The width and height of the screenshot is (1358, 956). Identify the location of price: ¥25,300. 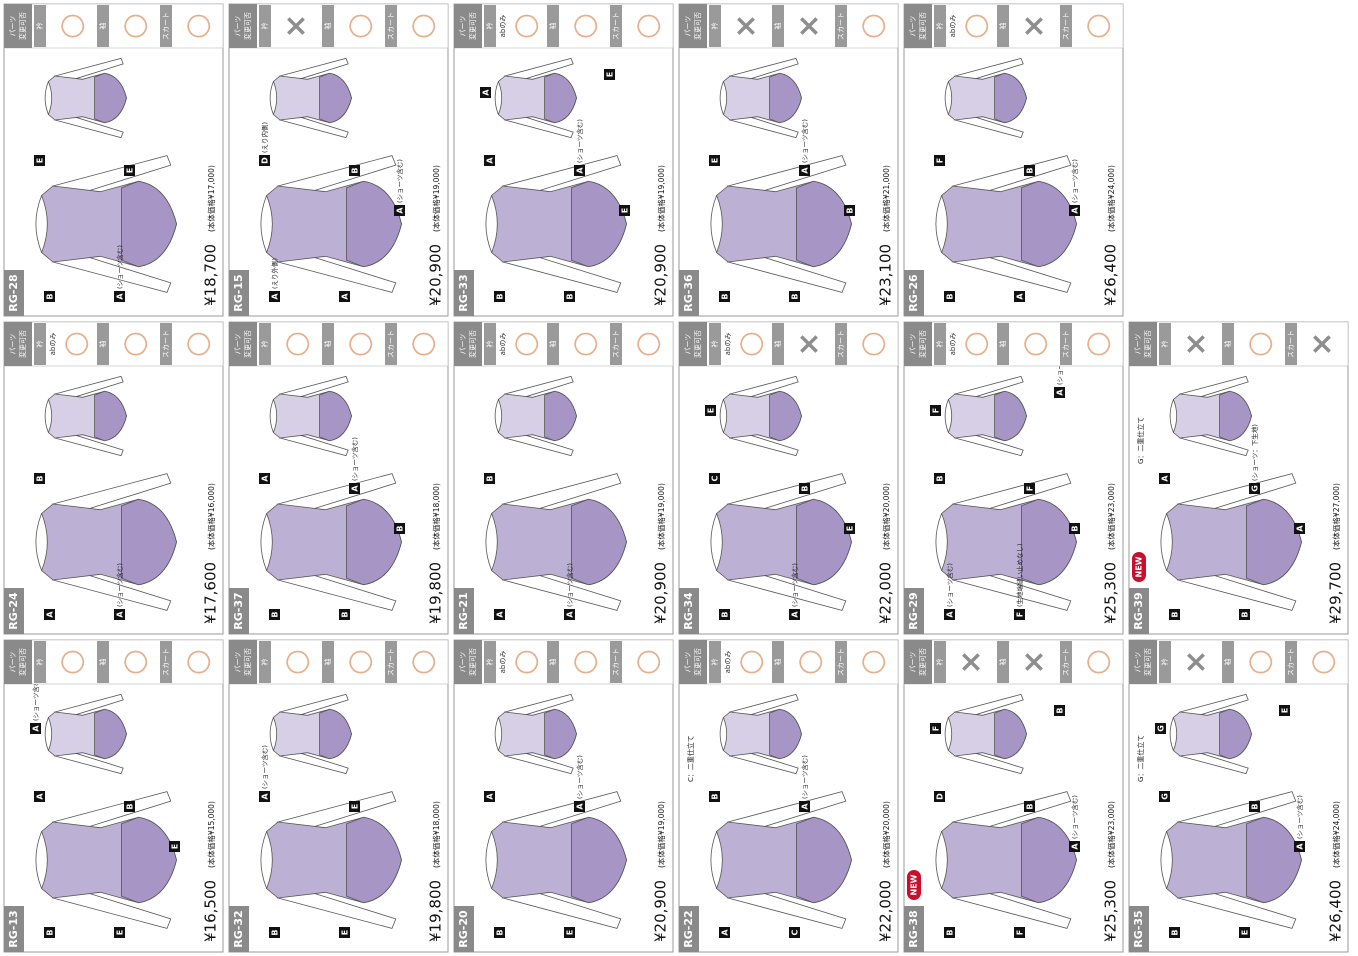
(1111, 911).